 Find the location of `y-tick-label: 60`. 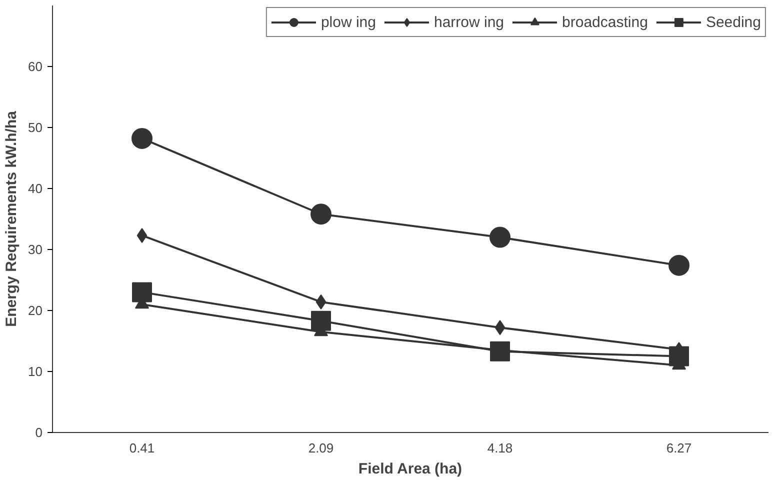

y-tick-label: 60 is located at coordinates (35, 66).